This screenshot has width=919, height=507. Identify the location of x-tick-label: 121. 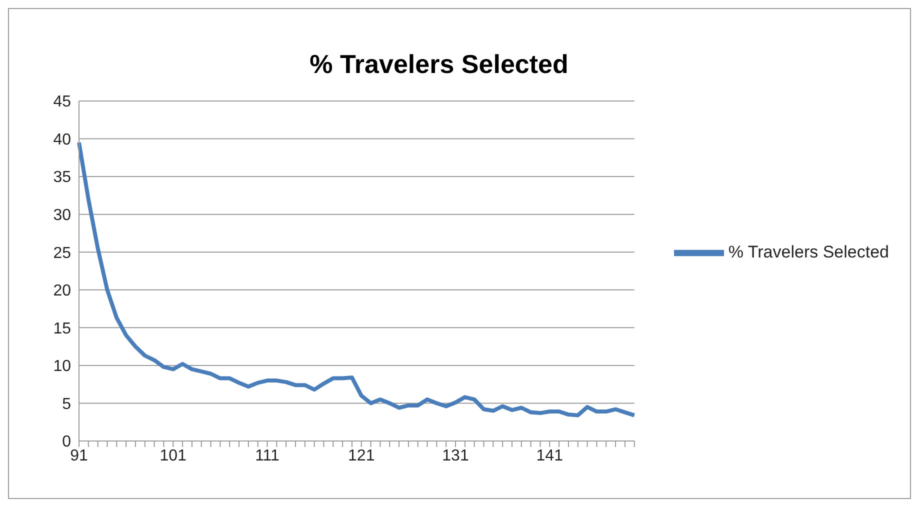
(361, 455).